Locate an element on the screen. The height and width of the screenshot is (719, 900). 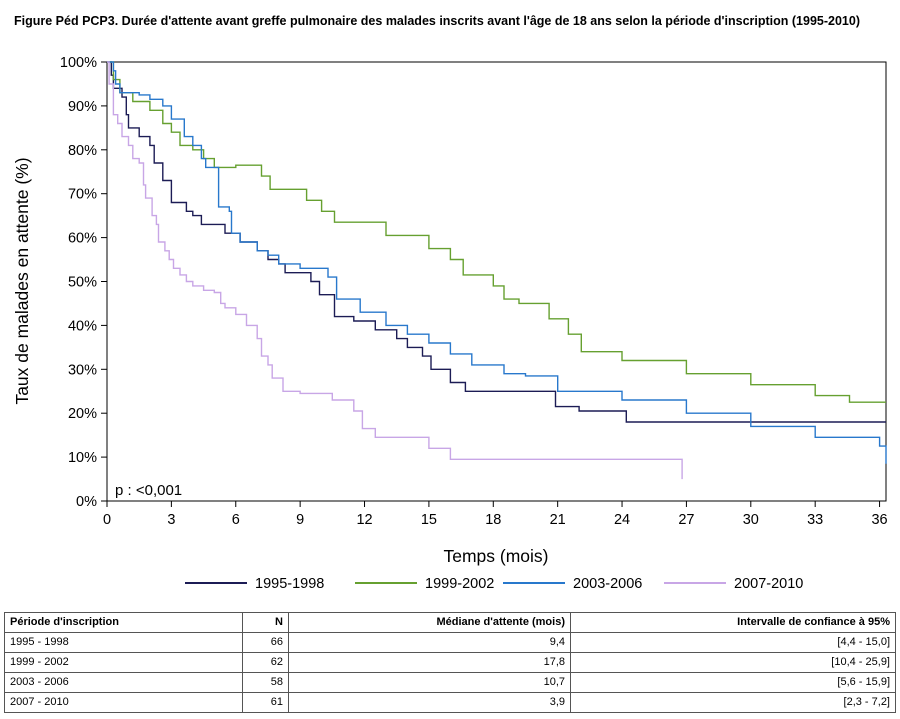
header-period: Période d'inscription is located at coordinates (123, 622).